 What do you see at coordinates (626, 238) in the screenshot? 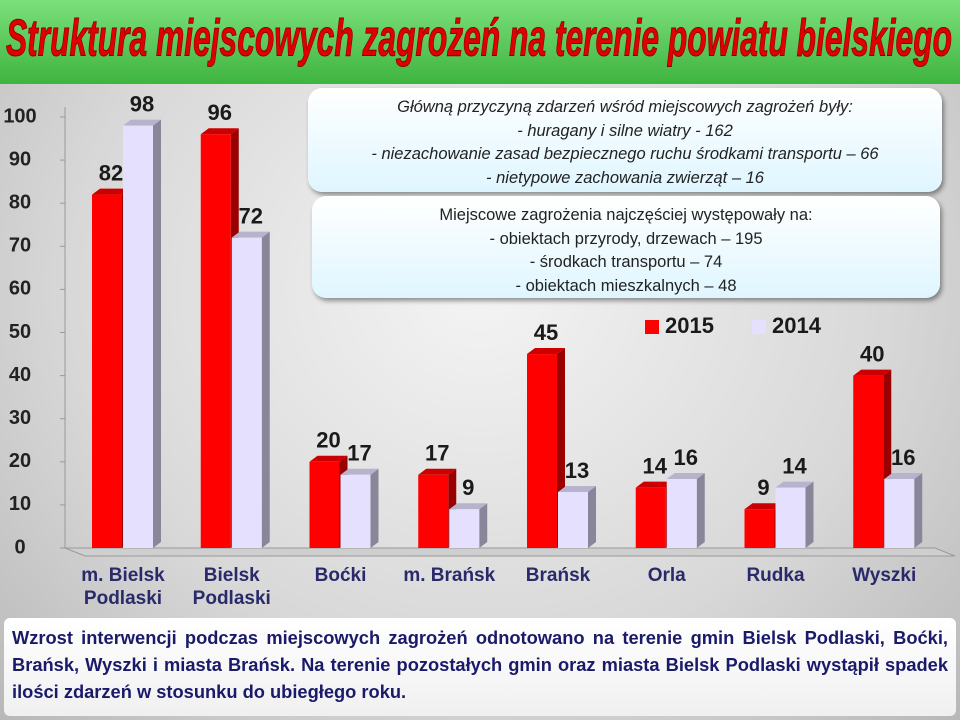
I see `annotation-line: - obiektach przyrody, drzewach – 195` at bounding box center [626, 238].